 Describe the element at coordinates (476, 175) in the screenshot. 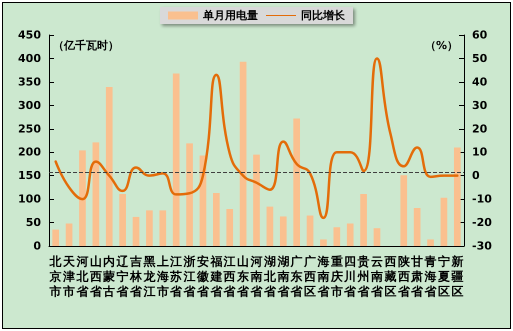

I see `y2-tick-label: 0` at that location.